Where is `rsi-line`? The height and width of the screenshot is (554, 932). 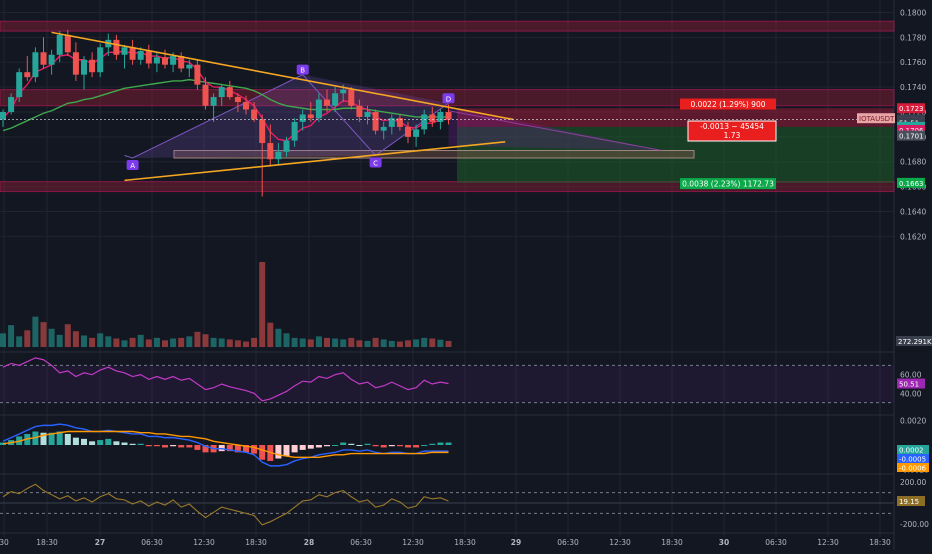 rsi-line is located at coordinates (225, 379).